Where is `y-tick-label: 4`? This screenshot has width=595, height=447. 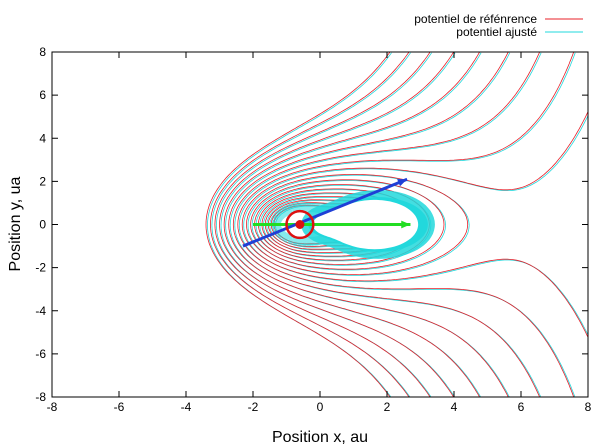
y-tick-label: 4 is located at coordinates (42, 138).